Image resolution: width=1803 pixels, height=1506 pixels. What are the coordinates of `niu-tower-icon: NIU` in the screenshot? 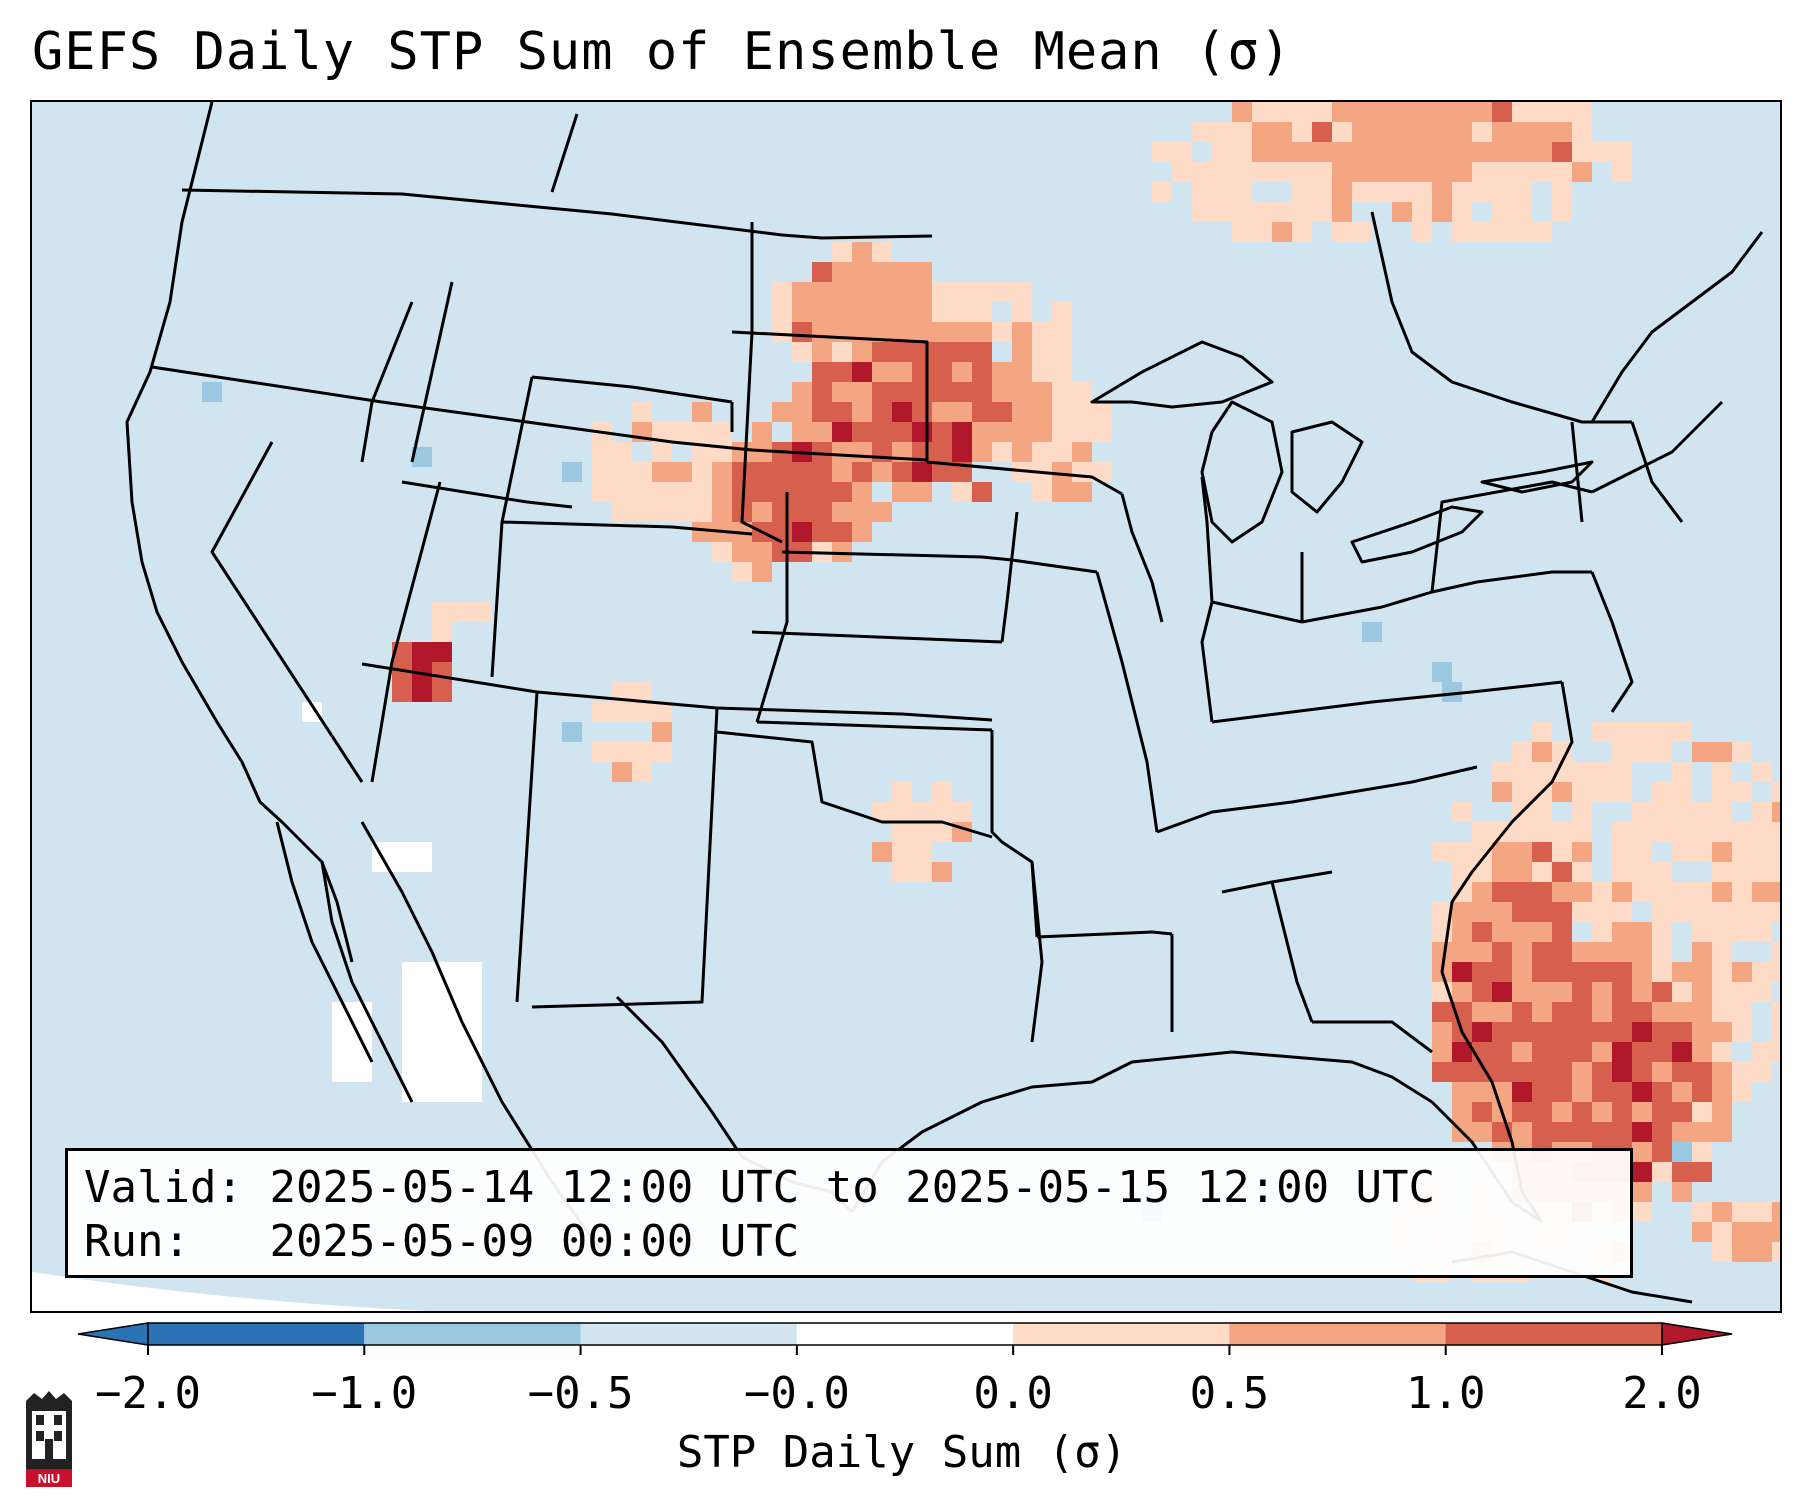 It's located at (49, 1439).